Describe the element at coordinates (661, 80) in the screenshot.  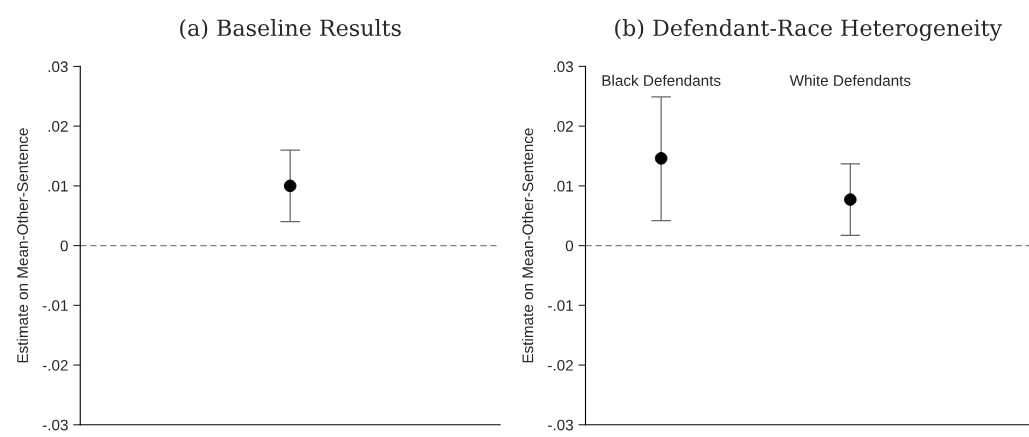
I see `x-tick-label: Black Defendants` at that location.